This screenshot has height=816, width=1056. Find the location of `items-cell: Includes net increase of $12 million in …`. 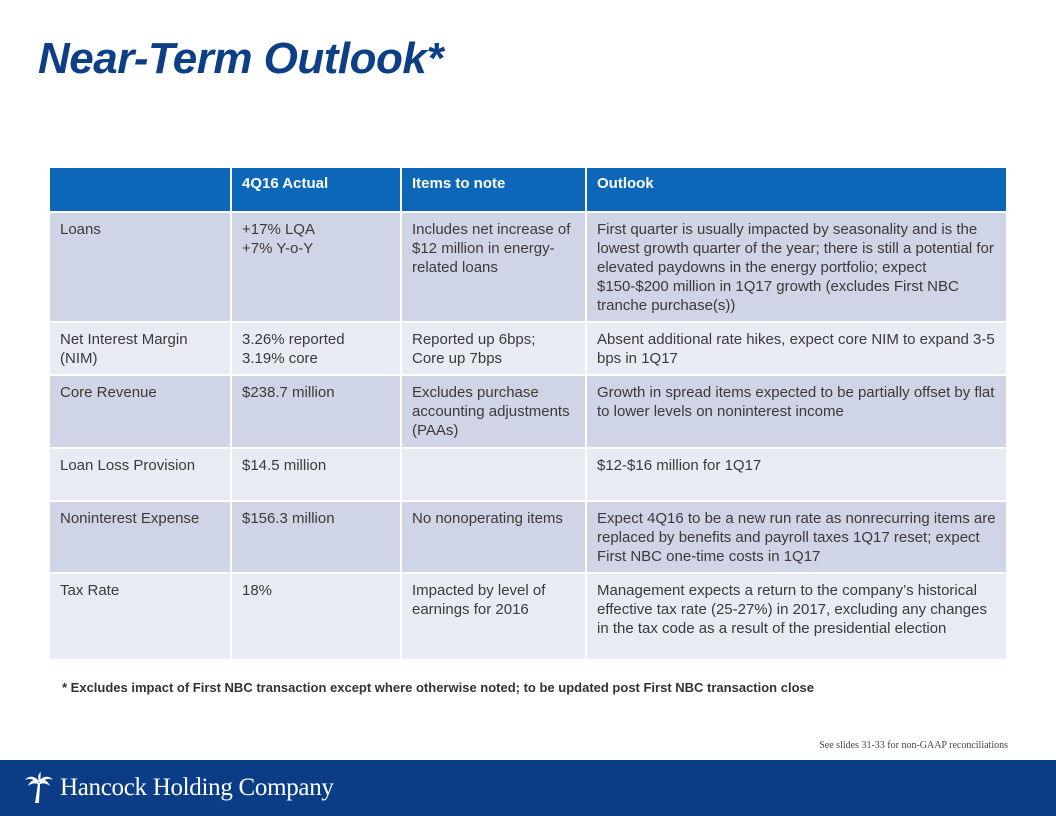

items-cell: Includes net increase of $12 million in … is located at coordinates (494, 267).